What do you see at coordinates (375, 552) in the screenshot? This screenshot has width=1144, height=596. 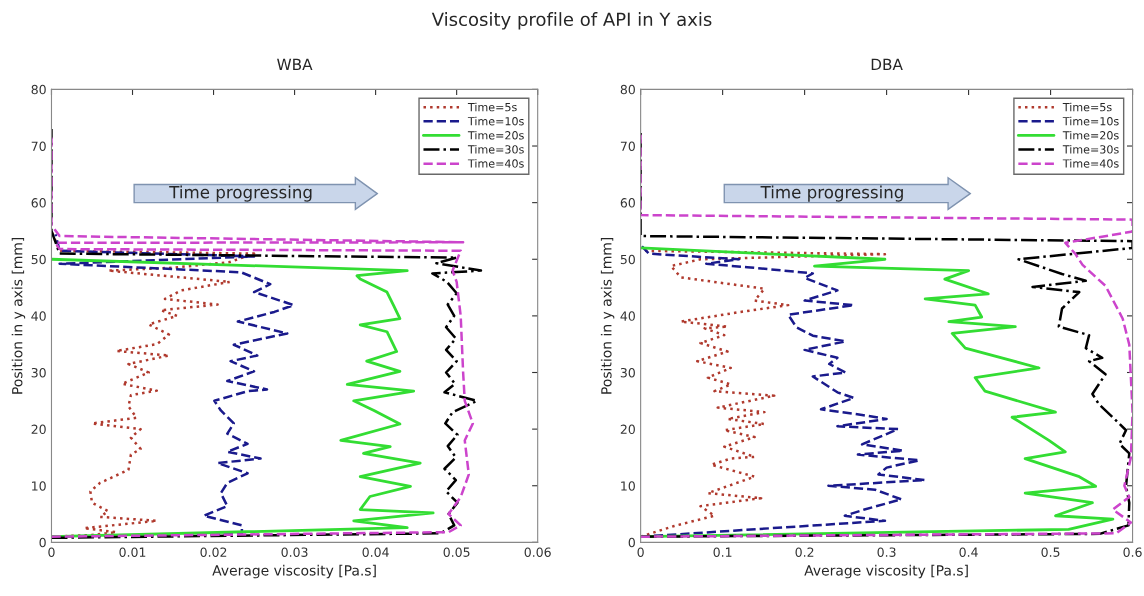 I see `x-tick-label: 0.04` at bounding box center [375, 552].